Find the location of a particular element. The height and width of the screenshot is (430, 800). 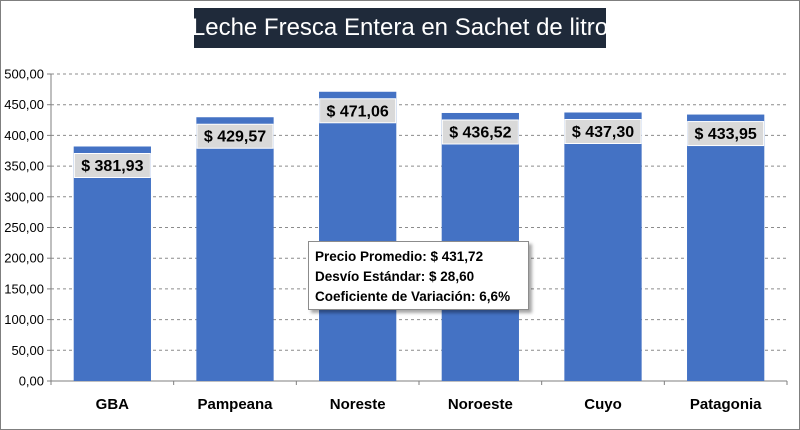

y-tick-label: 400,00 is located at coordinates (24, 135).